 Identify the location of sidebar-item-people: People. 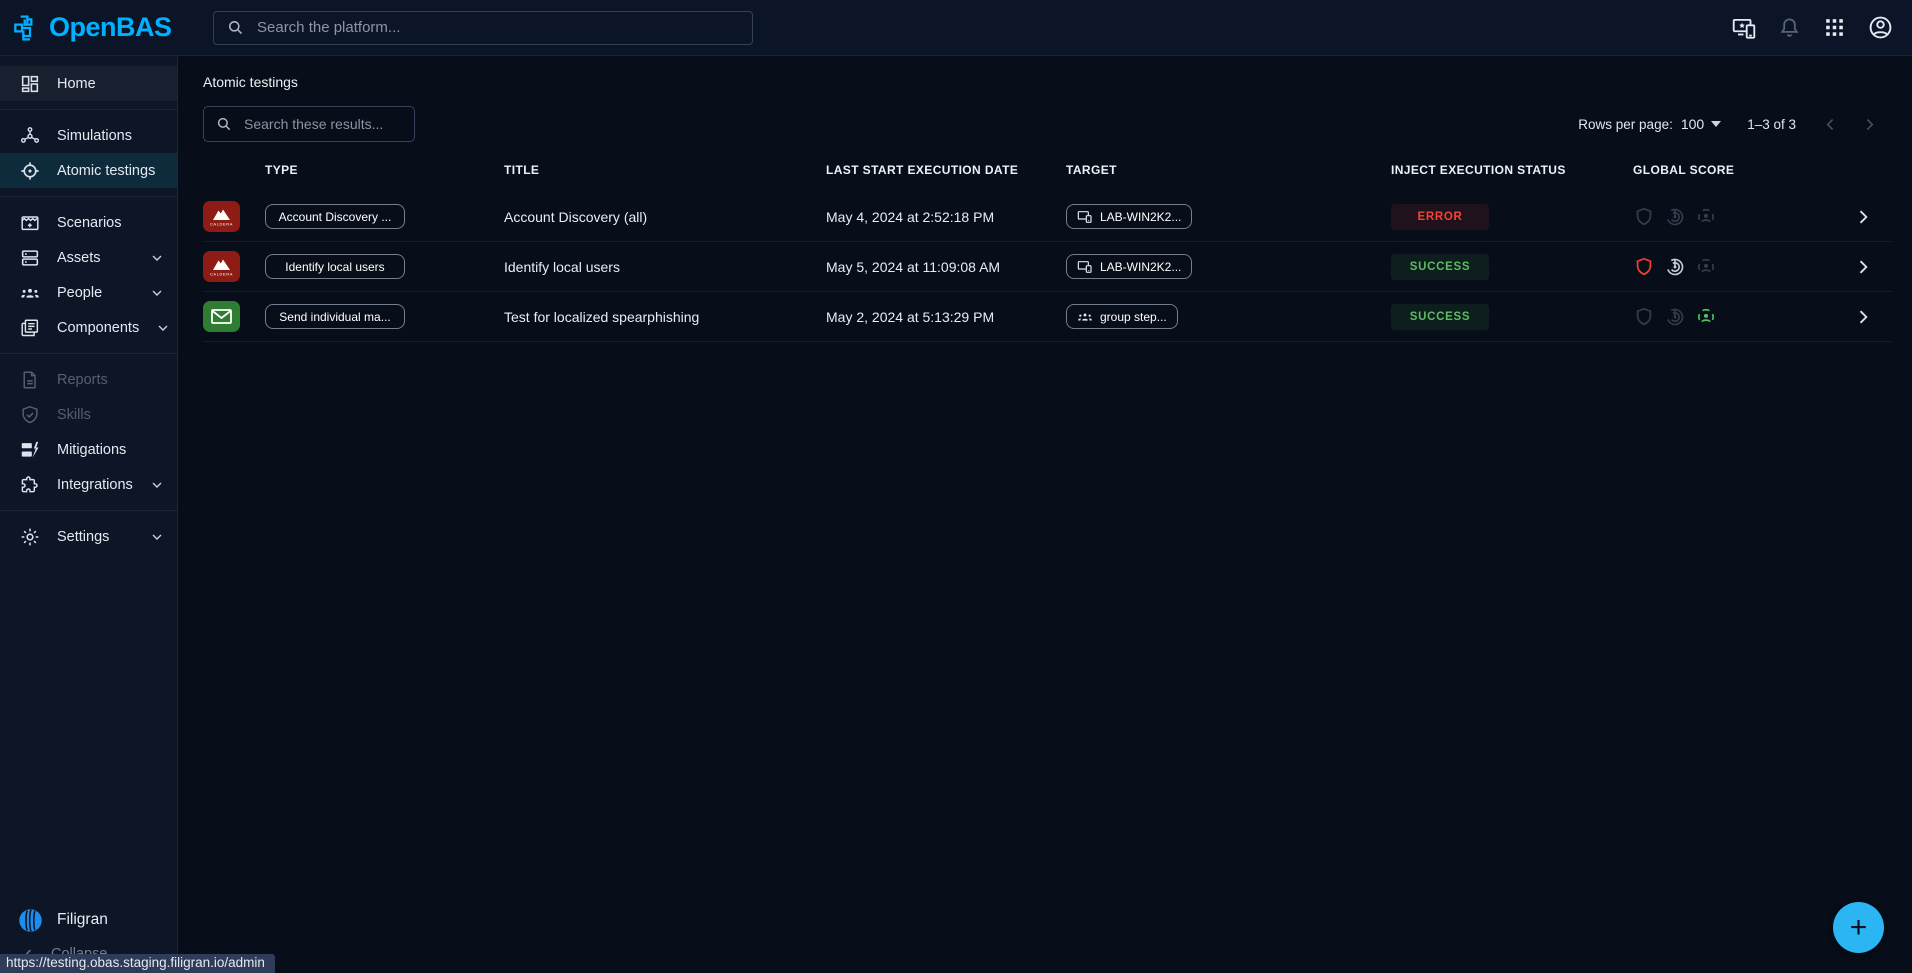
(88, 292).